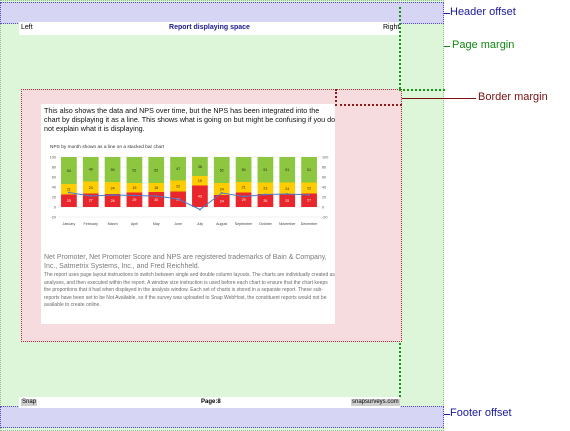 Image resolution: width=570 pixels, height=431 pixels. What do you see at coordinates (391, 27) in the screenshot?
I see `header-right-text: Right` at bounding box center [391, 27].